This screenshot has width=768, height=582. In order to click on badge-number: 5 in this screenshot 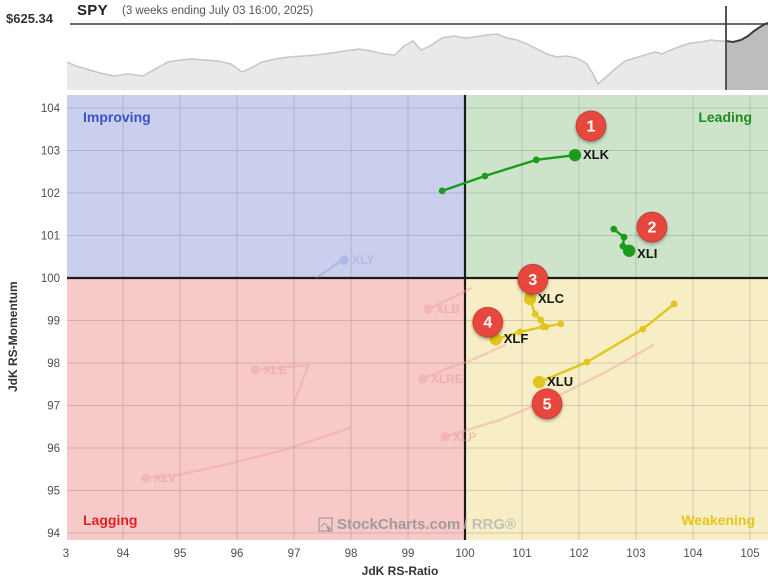, I will do `click(547, 404)`.